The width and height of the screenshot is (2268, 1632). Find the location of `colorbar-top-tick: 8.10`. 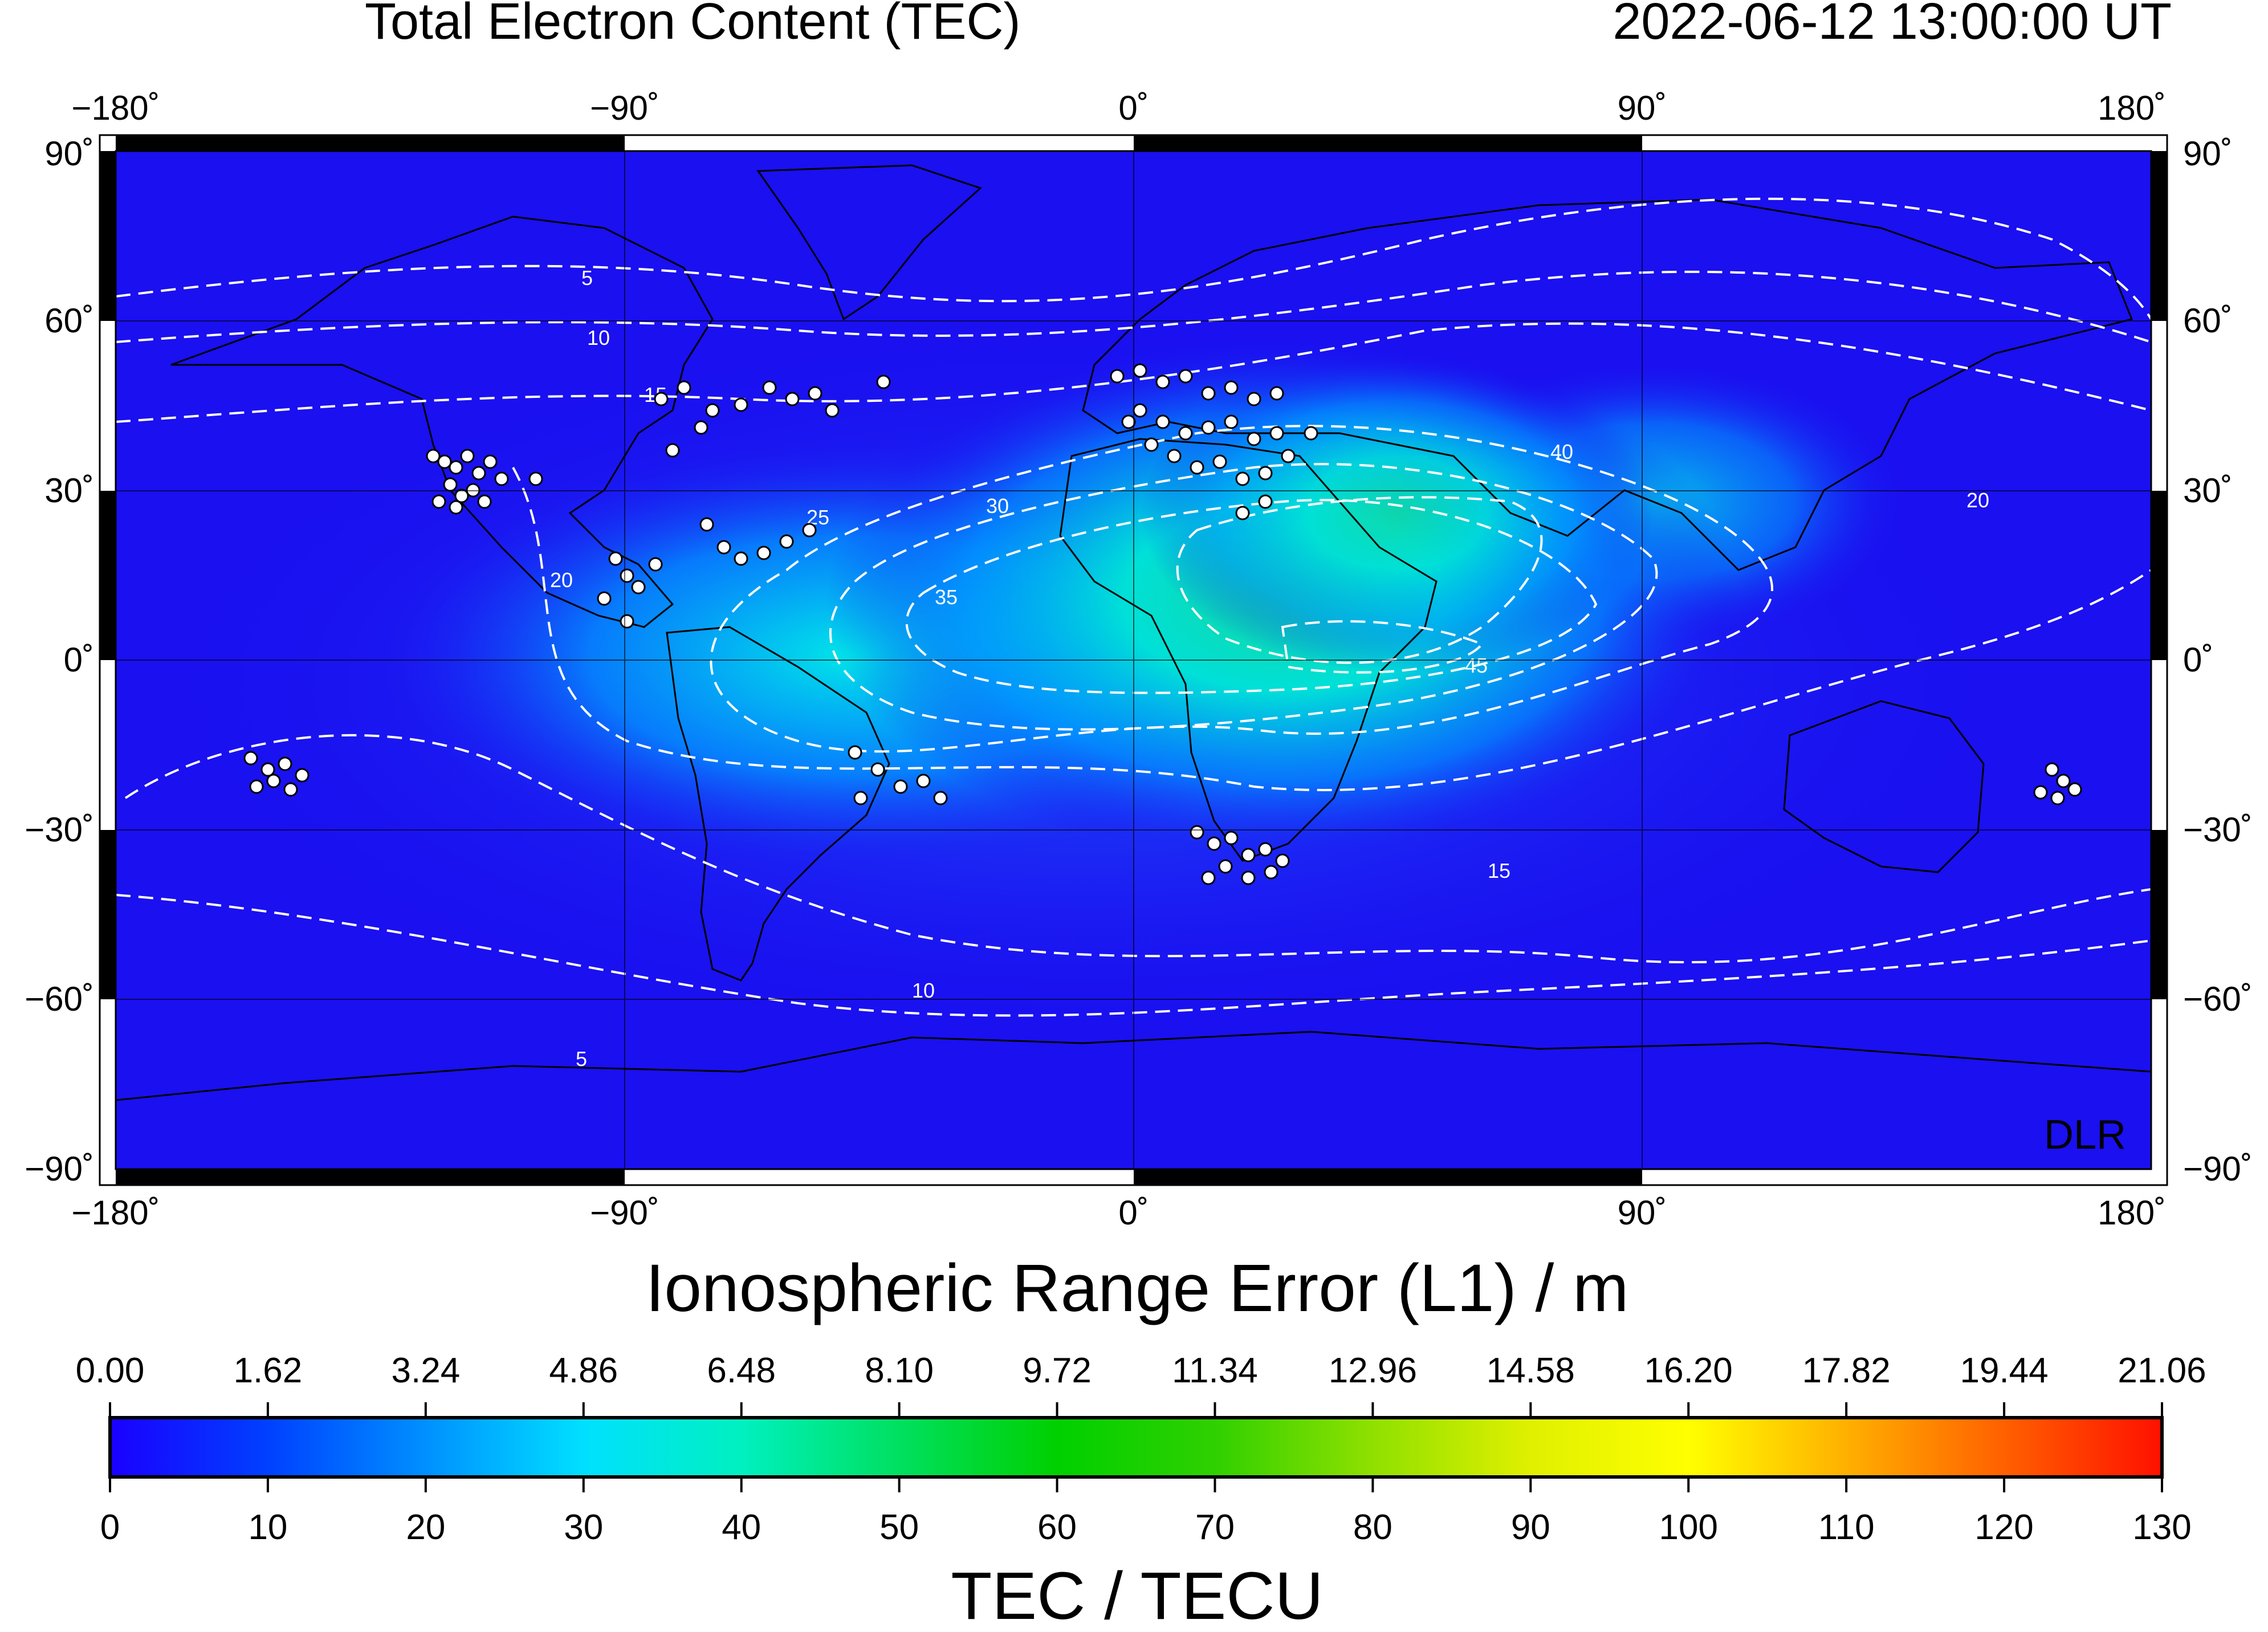

colorbar-top-tick: 8.10 is located at coordinates (899, 1370).